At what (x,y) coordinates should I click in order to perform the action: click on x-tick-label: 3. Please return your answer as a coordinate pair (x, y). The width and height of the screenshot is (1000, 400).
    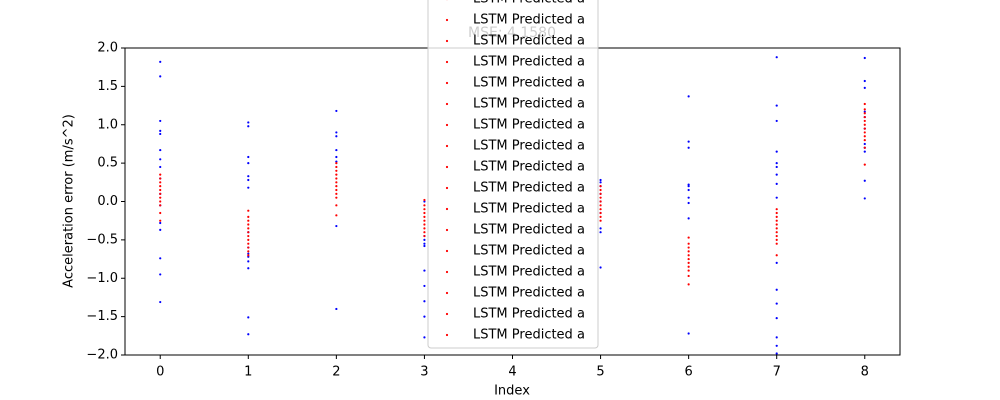
    Looking at the image, I should click on (424, 372).